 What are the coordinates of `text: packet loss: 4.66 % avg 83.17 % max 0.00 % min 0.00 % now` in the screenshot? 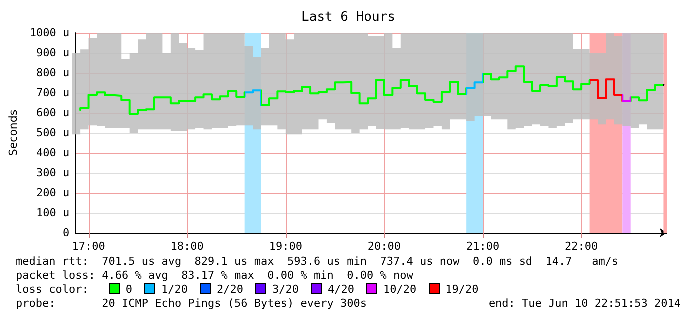 It's located at (215, 275).